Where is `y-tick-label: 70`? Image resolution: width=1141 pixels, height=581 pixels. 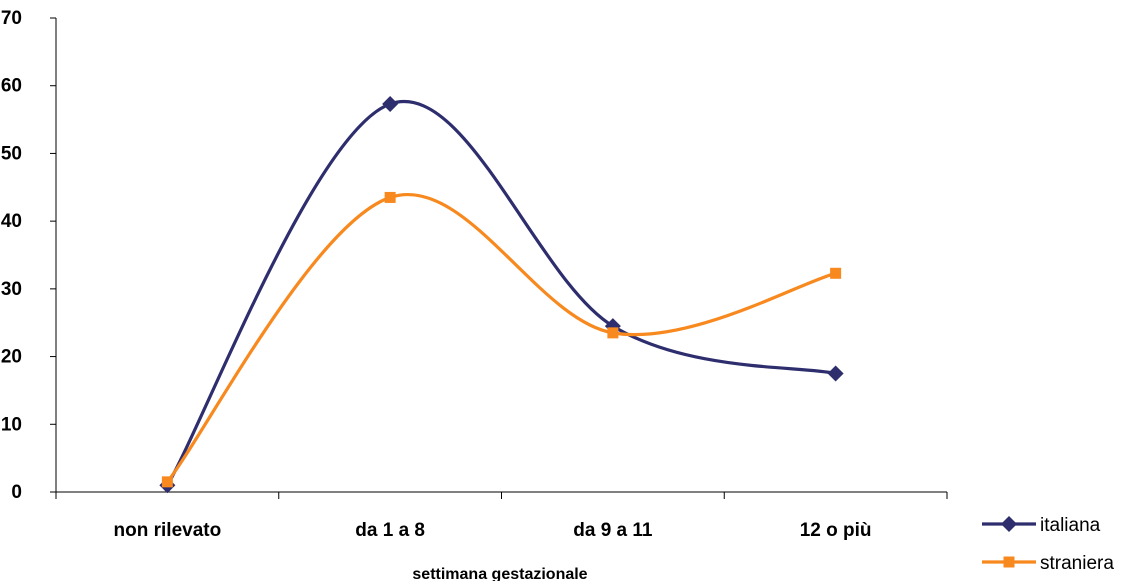
y-tick-label: 70 is located at coordinates (11, 18).